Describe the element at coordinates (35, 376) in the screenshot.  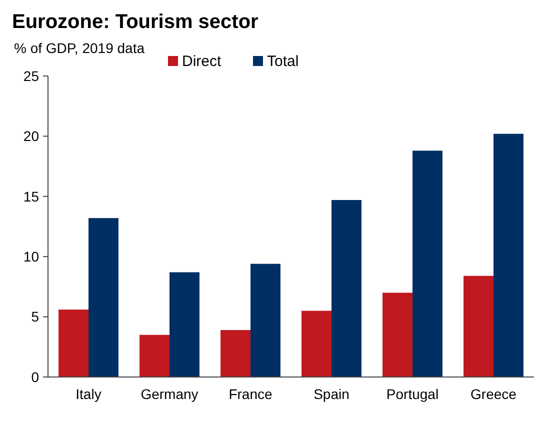
I see `y-tick-label: 0` at that location.